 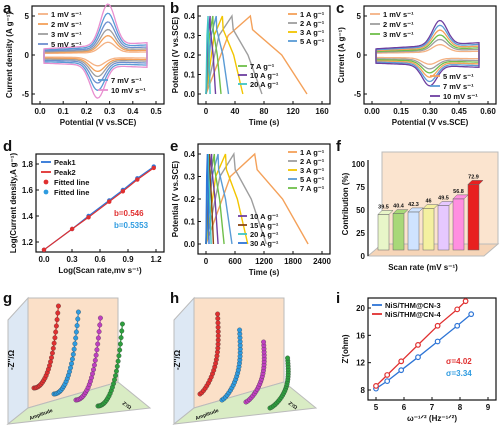 I want to click on i-ytick-label: 16, so click(x=360, y=335).